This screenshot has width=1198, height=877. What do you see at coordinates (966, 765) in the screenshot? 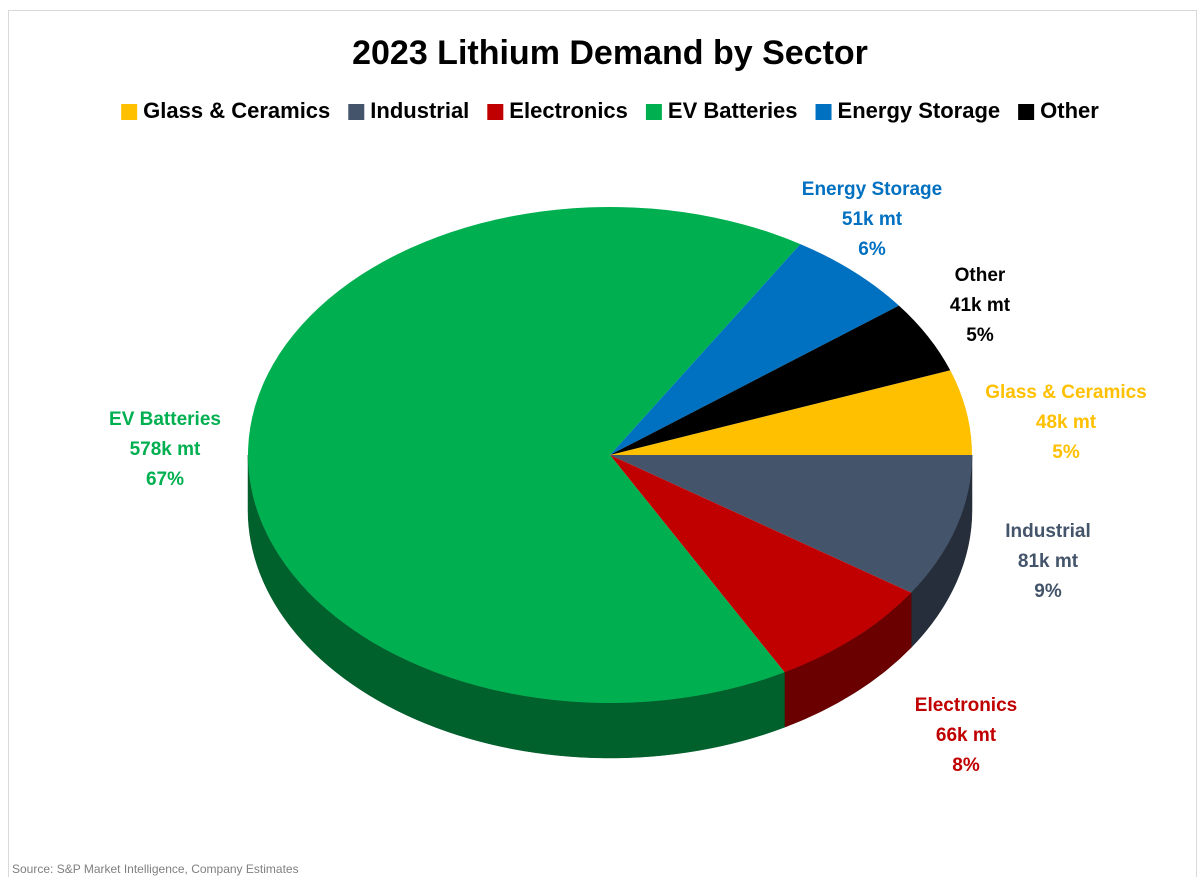
I see `slice-percent-label: 8%` at bounding box center [966, 765].